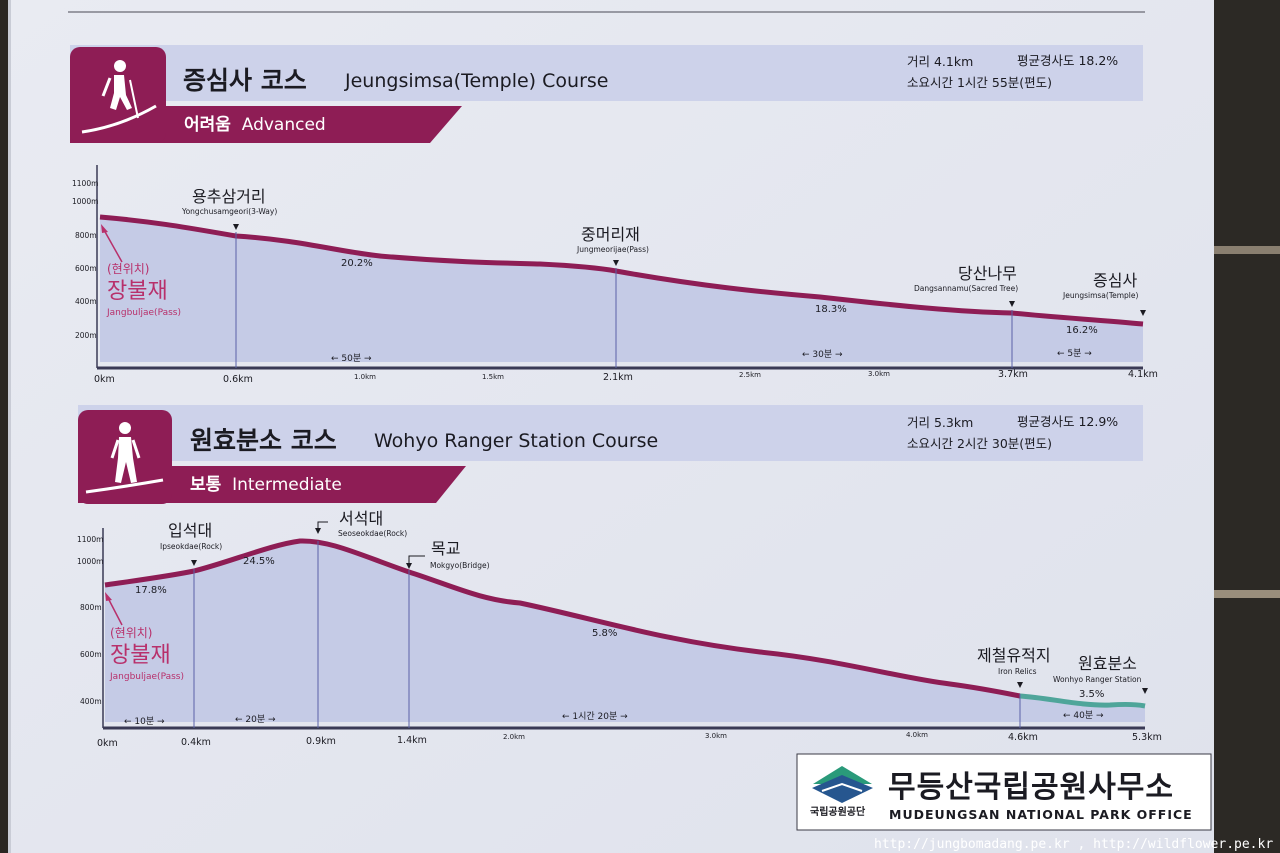 The height and width of the screenshot is (853, 1280). I want to click on course2-level-en: Intermediate, so click(287, 485).